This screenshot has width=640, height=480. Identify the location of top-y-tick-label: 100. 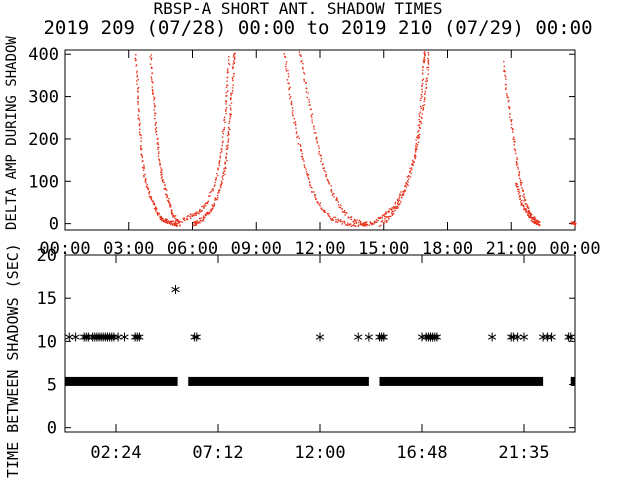
(43, 182).